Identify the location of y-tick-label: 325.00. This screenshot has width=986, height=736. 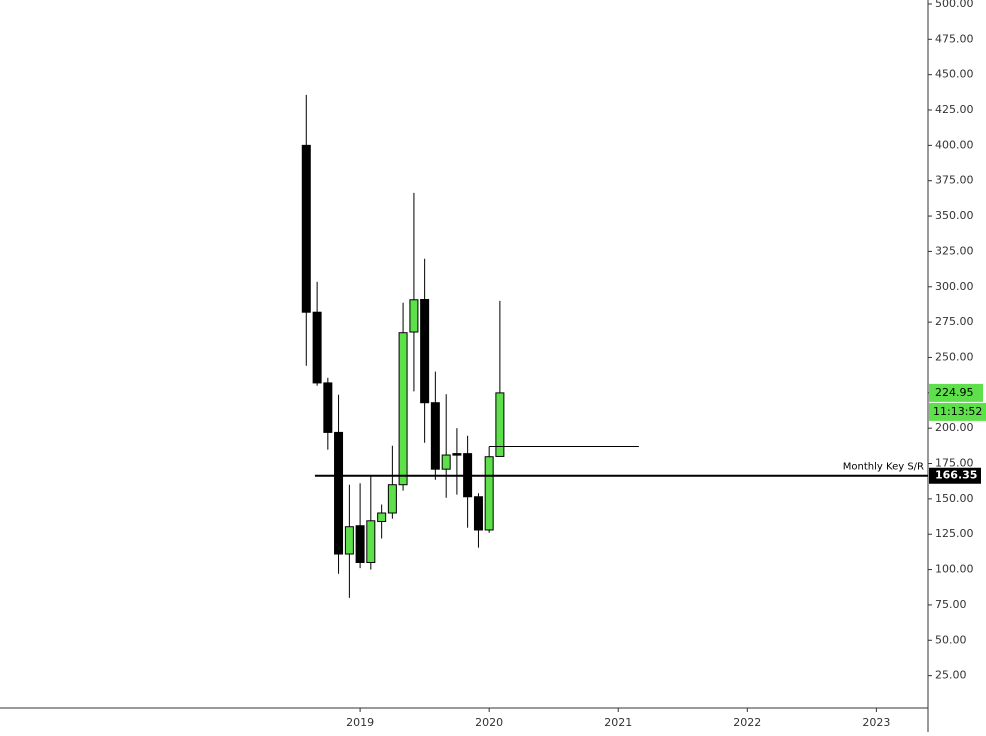
(954, 250).